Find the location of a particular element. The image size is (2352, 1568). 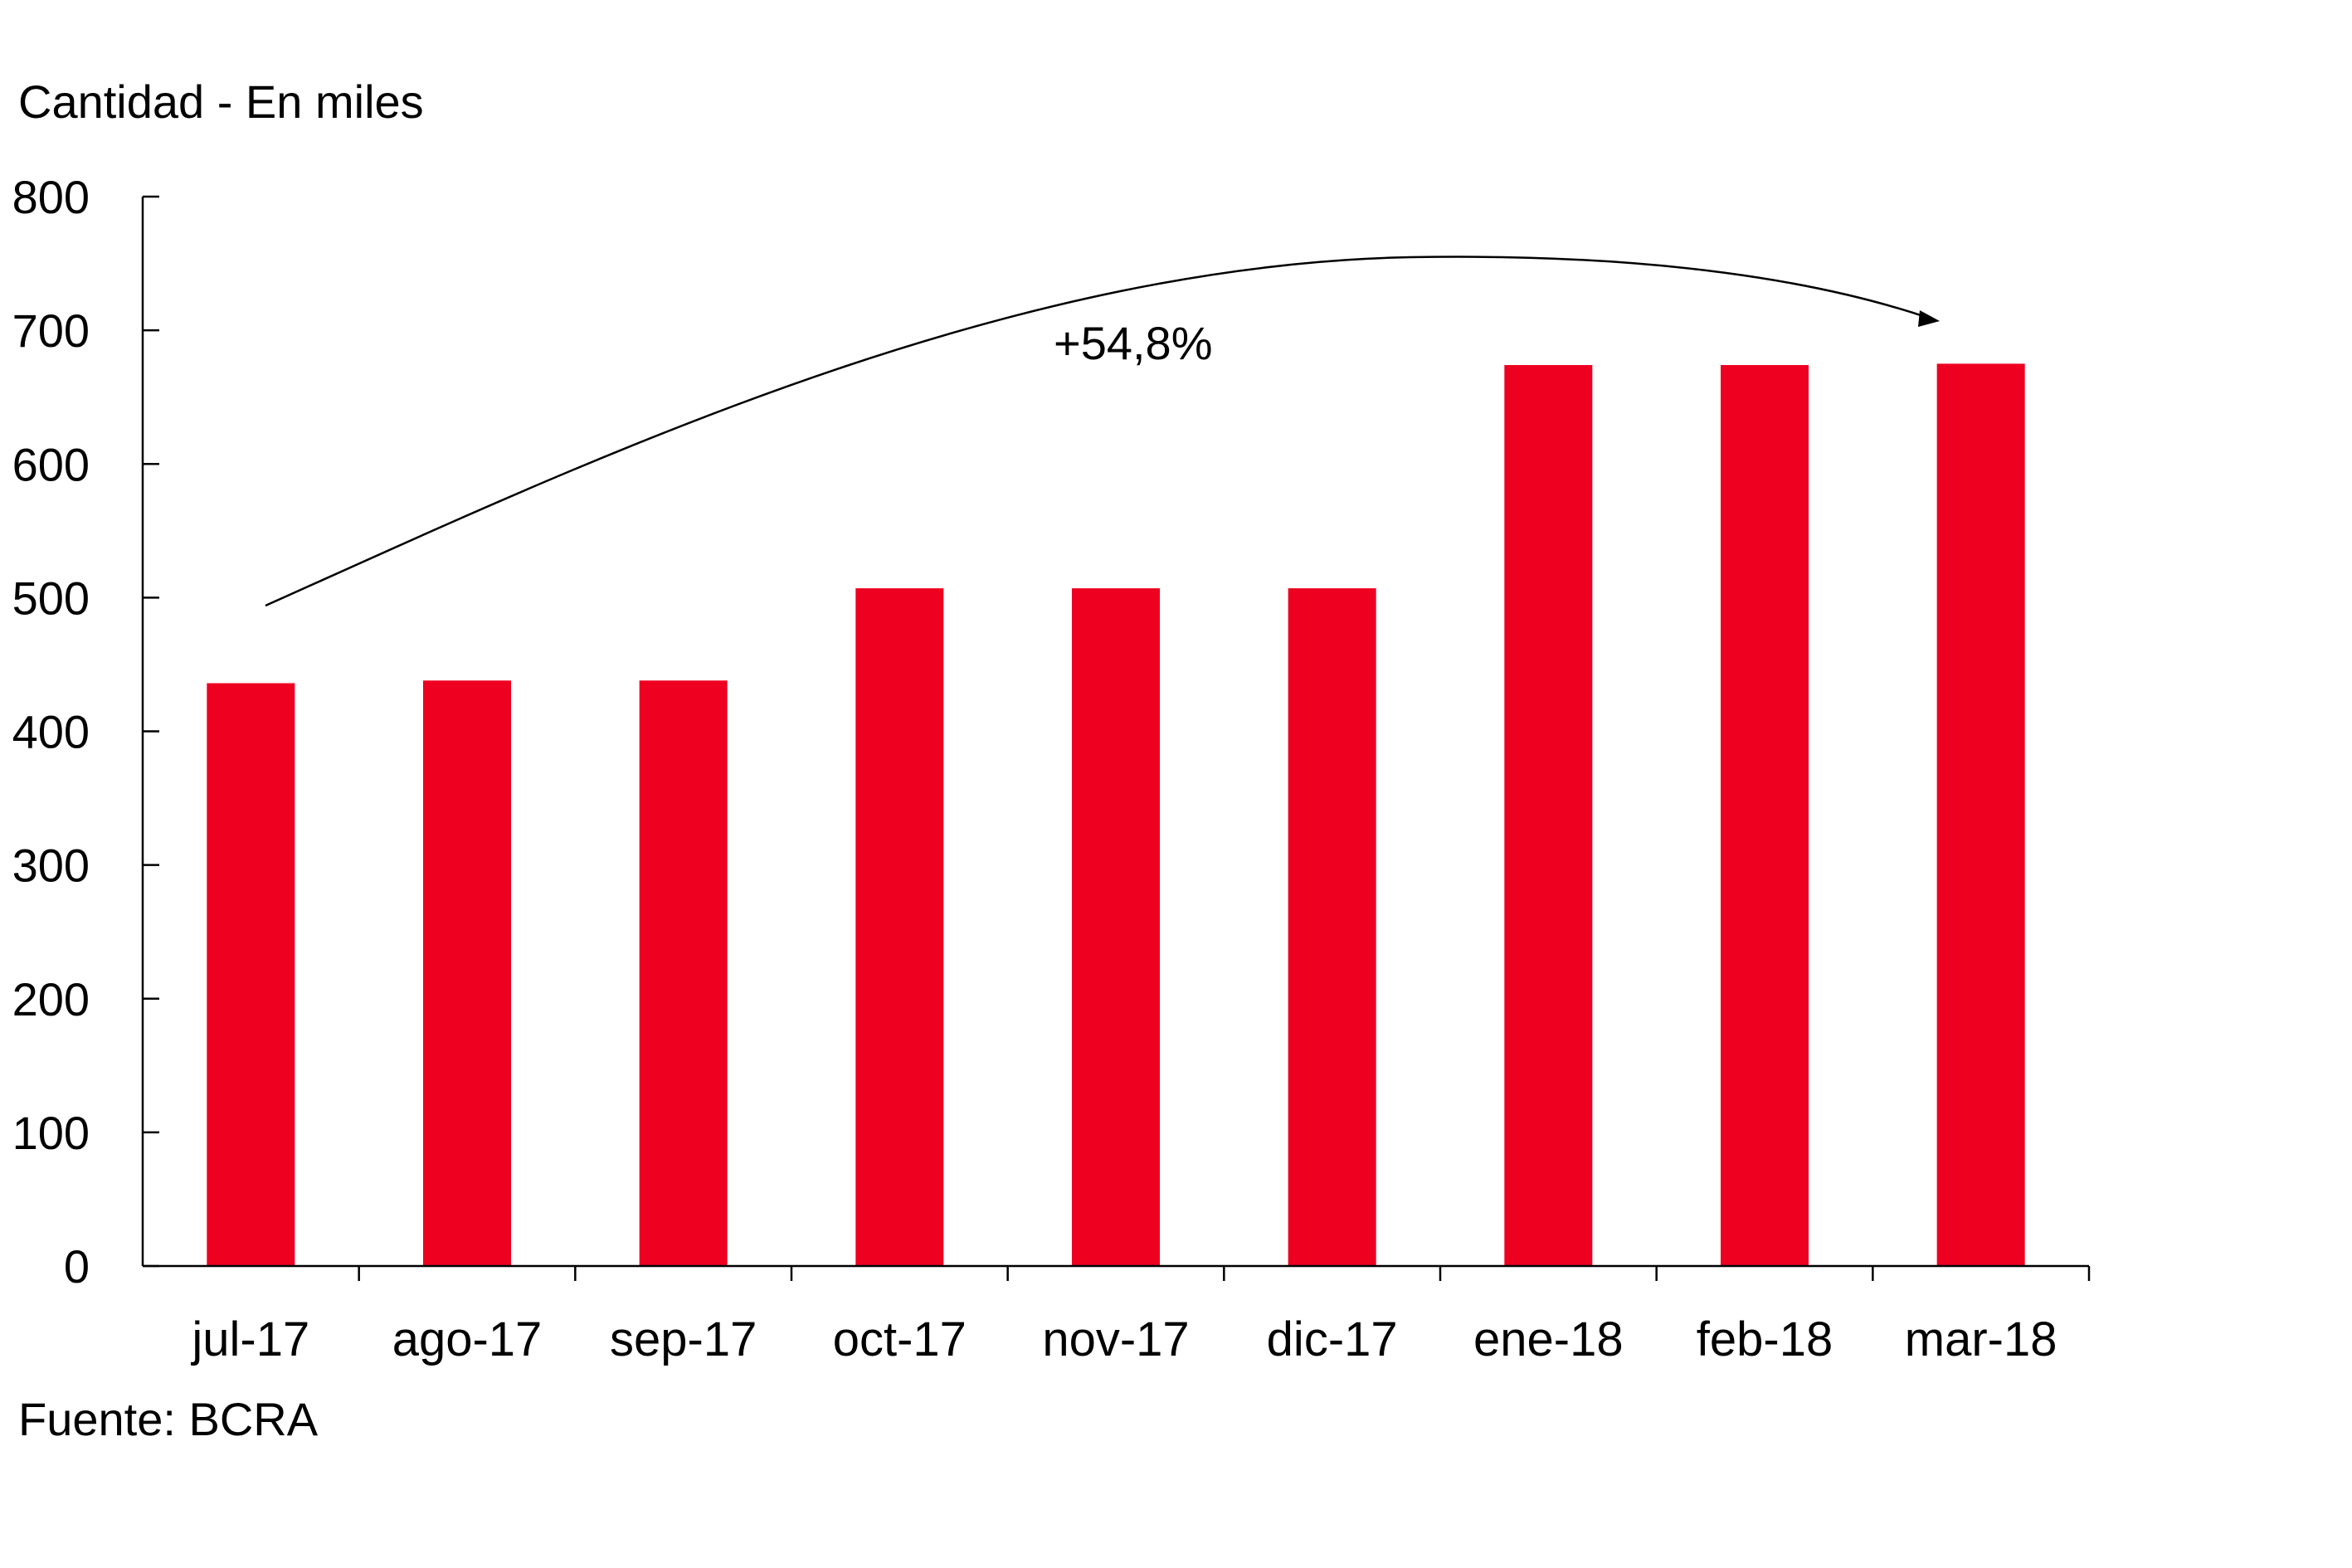

y-tick-label: 600 is located at coordinates (51, 464).